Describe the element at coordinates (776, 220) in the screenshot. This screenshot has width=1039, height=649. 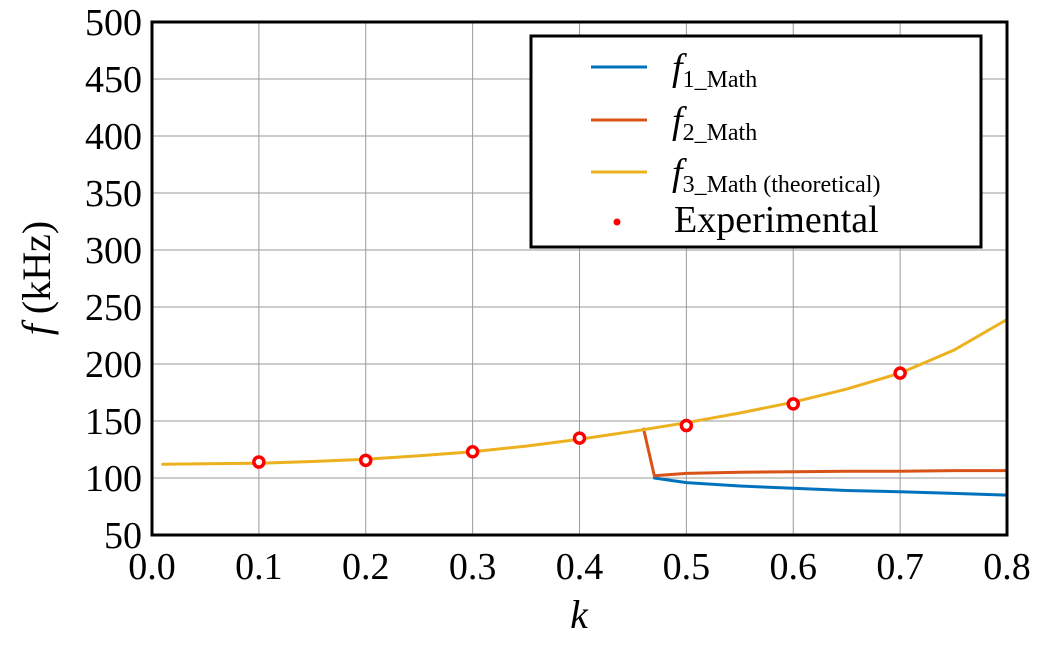
I see `legend-label-experimental: Experimental` at that location.